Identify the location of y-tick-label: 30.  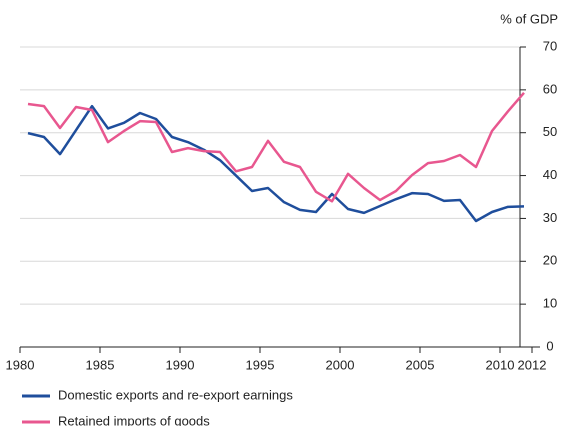
(550, 217).